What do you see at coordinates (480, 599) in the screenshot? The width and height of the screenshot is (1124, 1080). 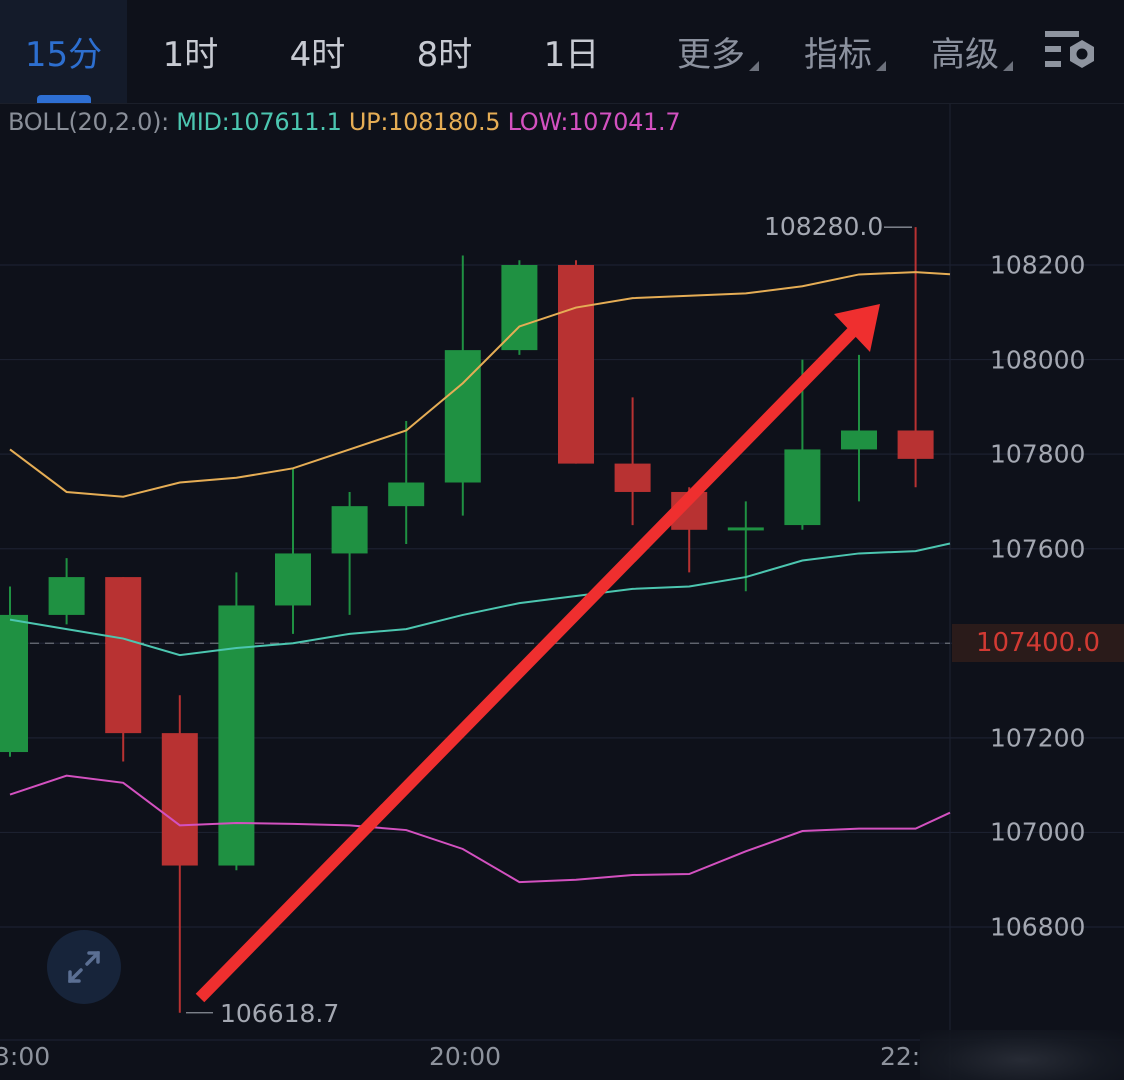 I see `boll-mid-line` at bounding box center [480, 599].